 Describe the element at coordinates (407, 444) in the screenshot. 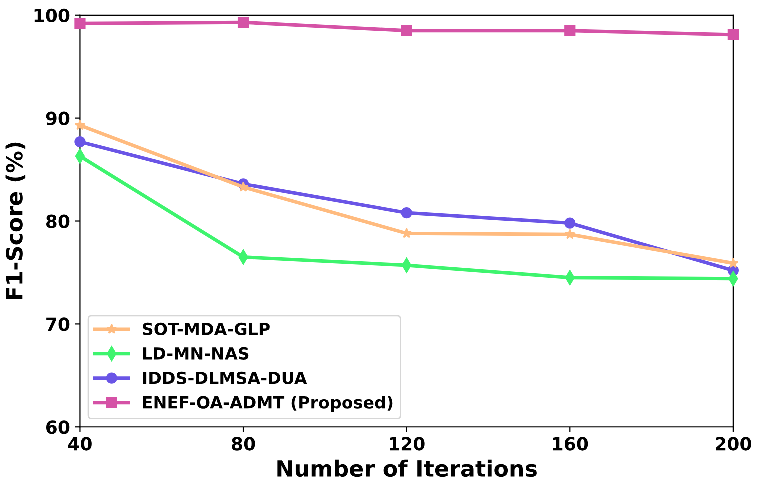

I see `x-tick-label: 120` at that location.